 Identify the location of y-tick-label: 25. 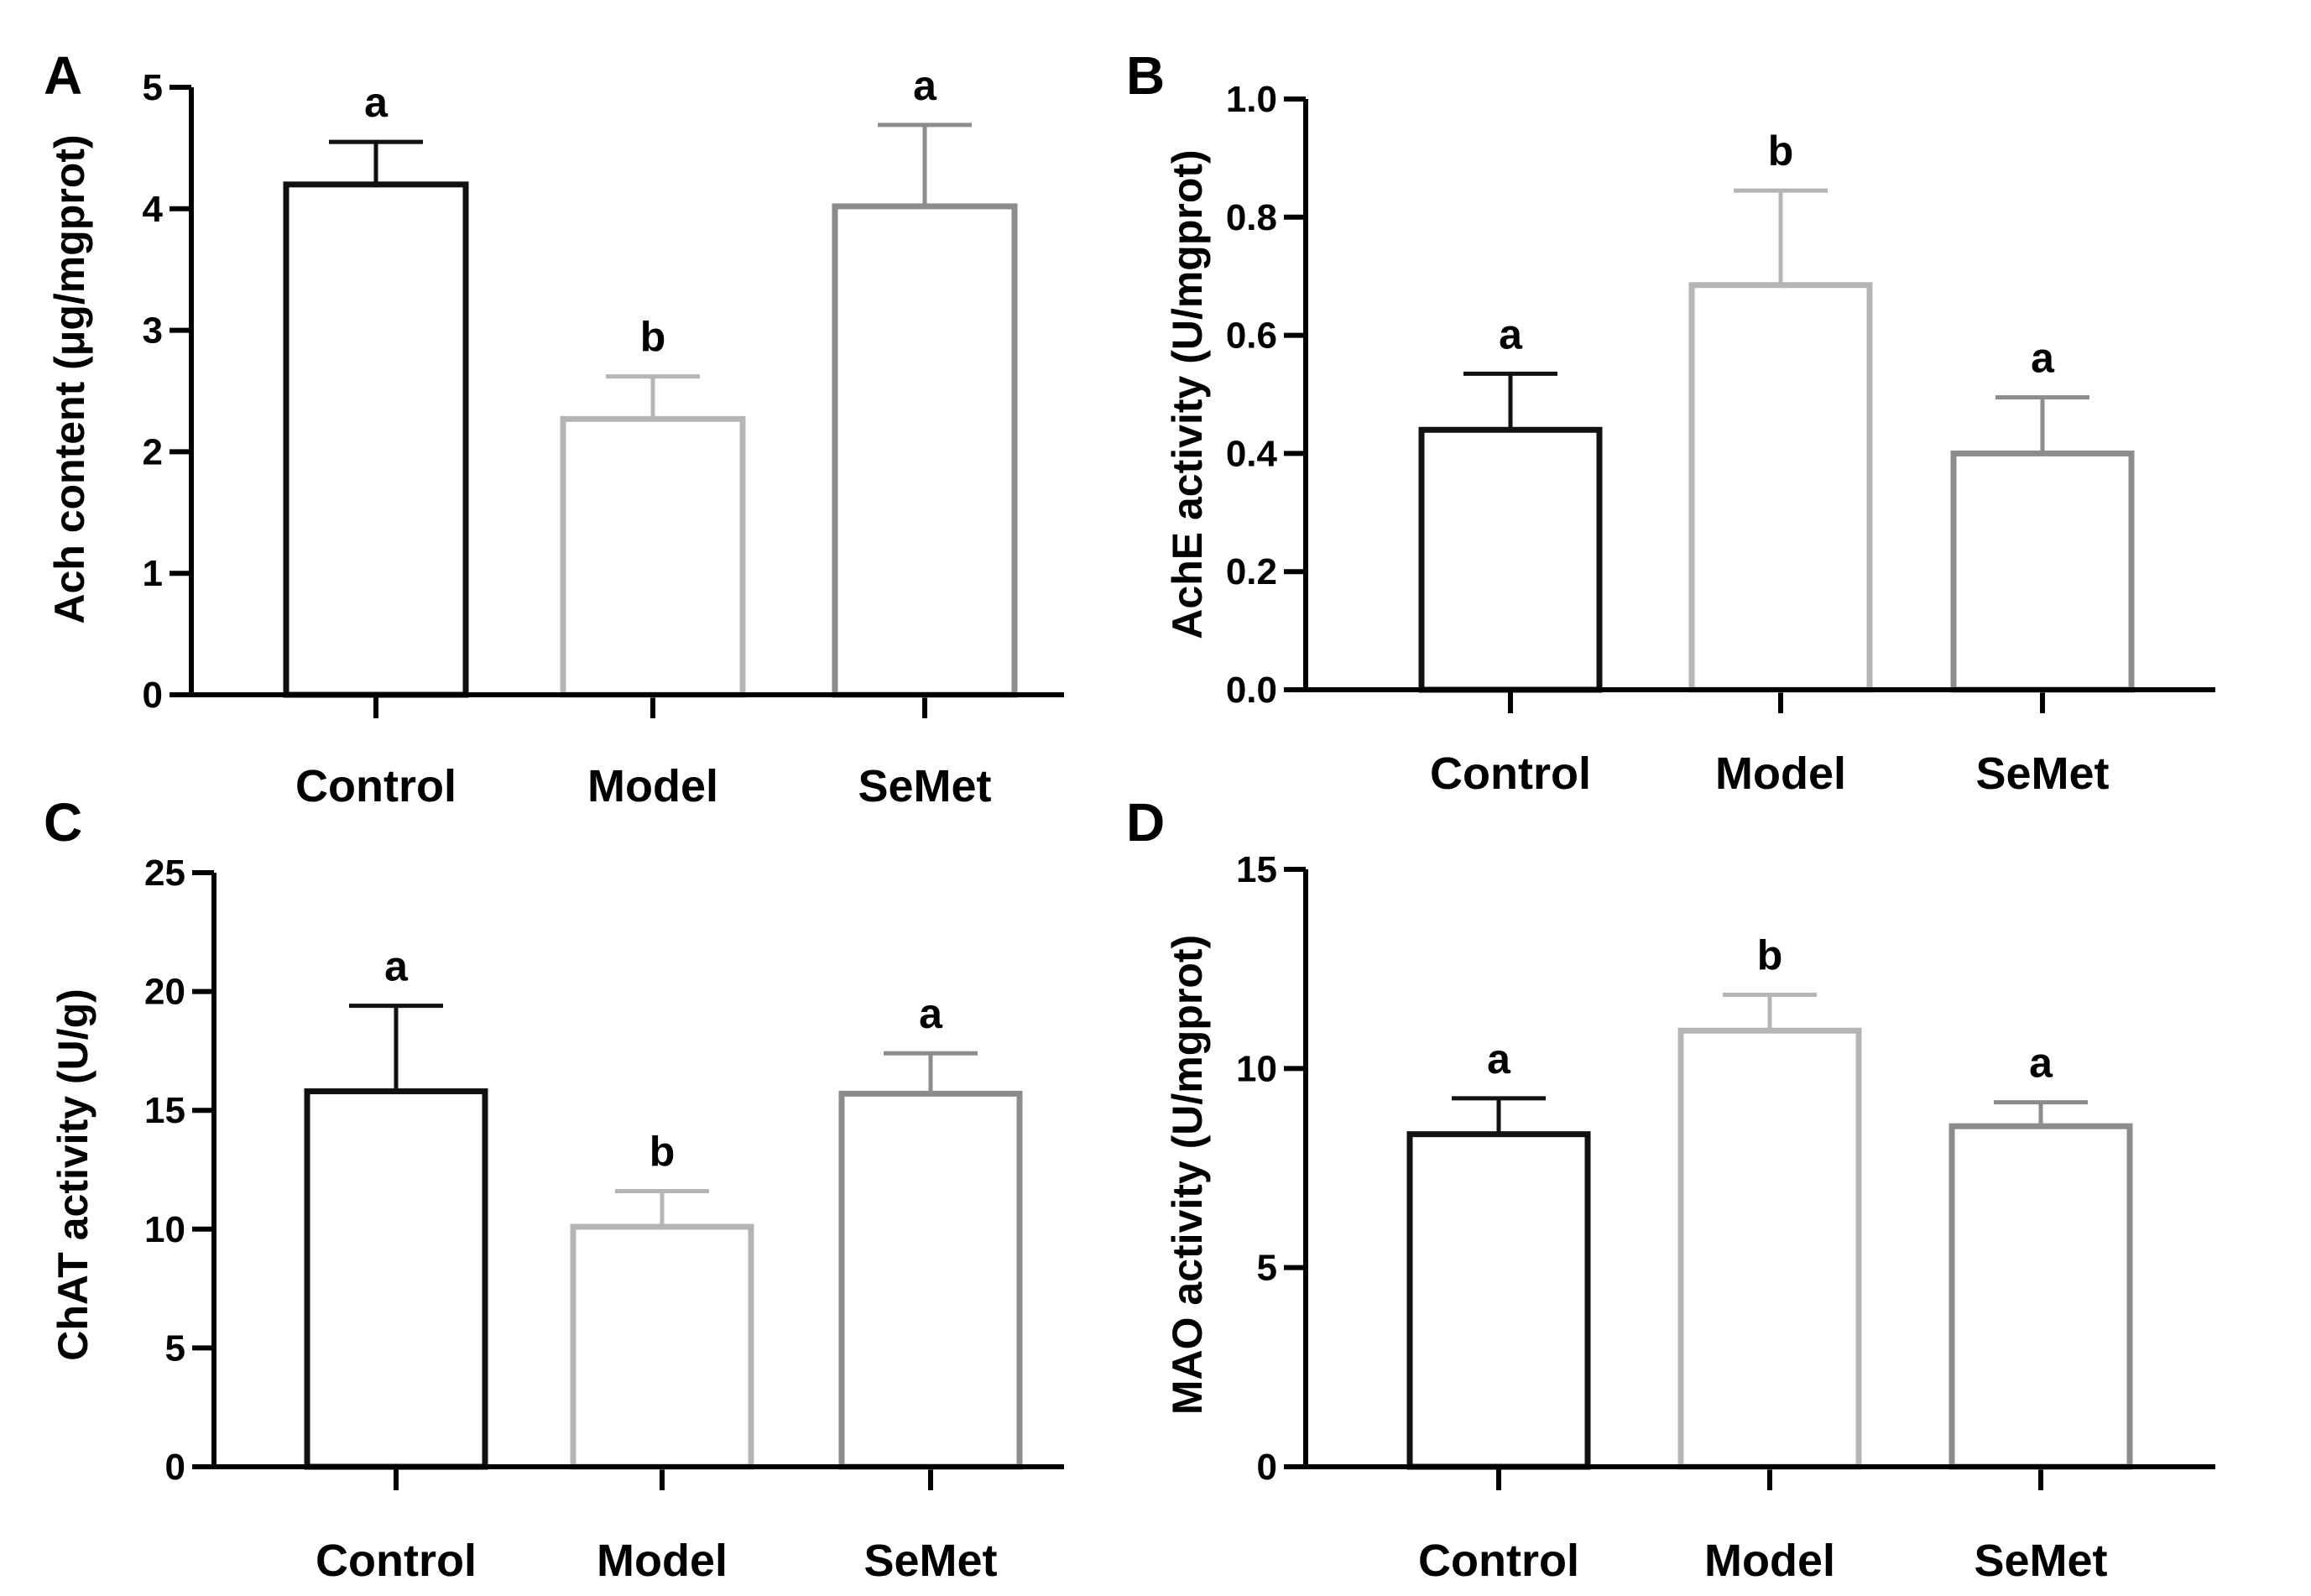
(165, 873).